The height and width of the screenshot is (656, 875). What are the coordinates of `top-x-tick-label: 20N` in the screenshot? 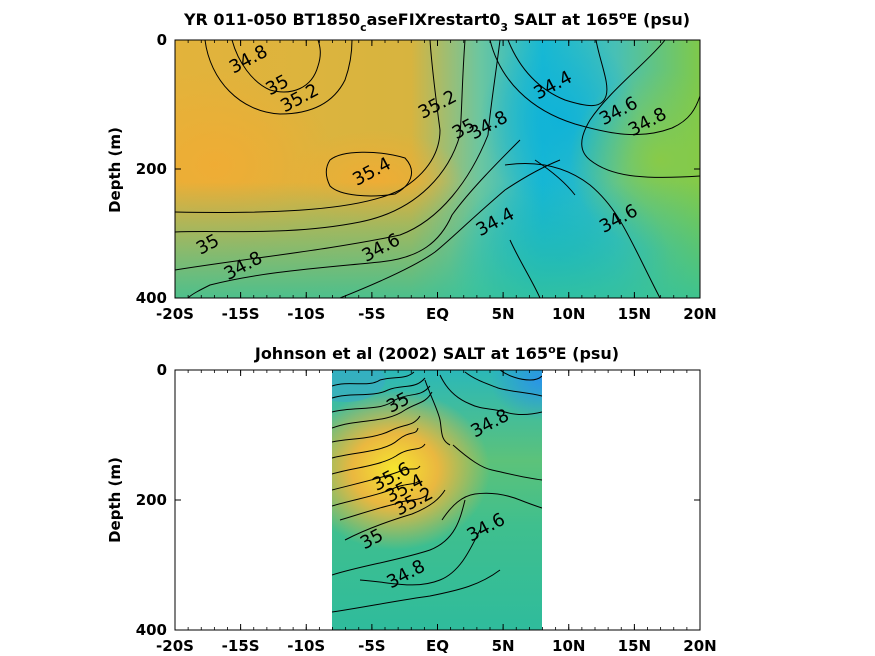 It's located at (699, 314).